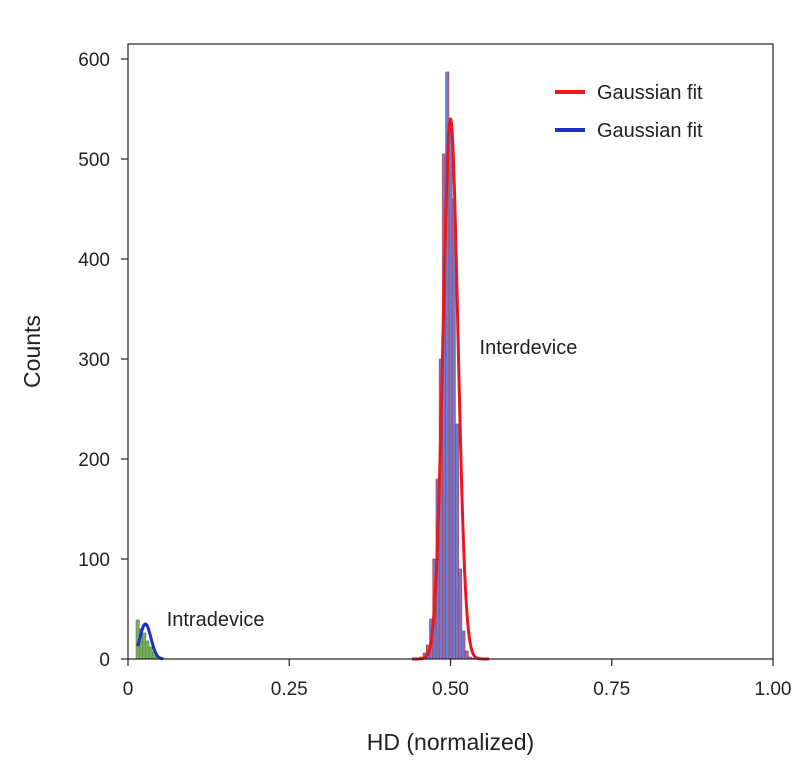 The width and height of the screenshot is (810, 763). What do you see at coordinates (611, 689) in the screenshot?
I see `x-tick-label: 0.75` at bounding box center [611, 689].